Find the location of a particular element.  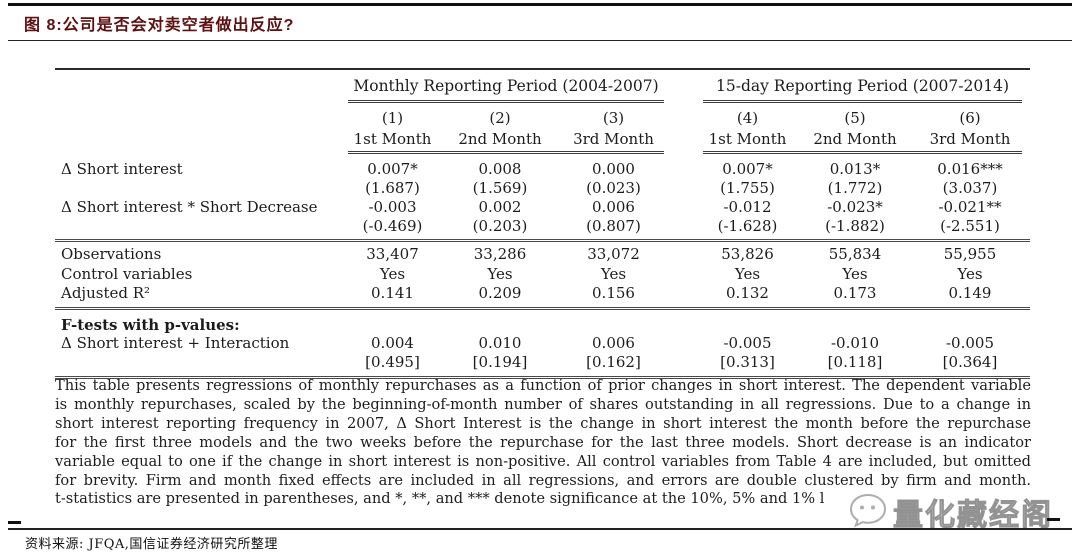

row-label: Control variables is located at coordinates (127, 273).